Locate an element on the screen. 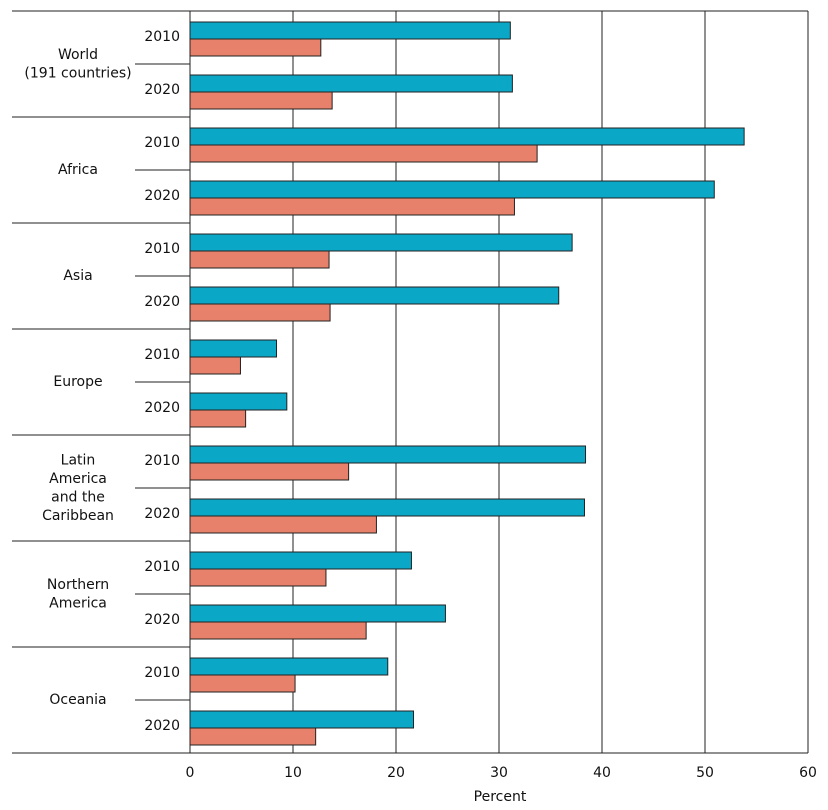 This screenshot has width=828, height=810. x-tick-label: 60 is located at coordinates (808, 773).